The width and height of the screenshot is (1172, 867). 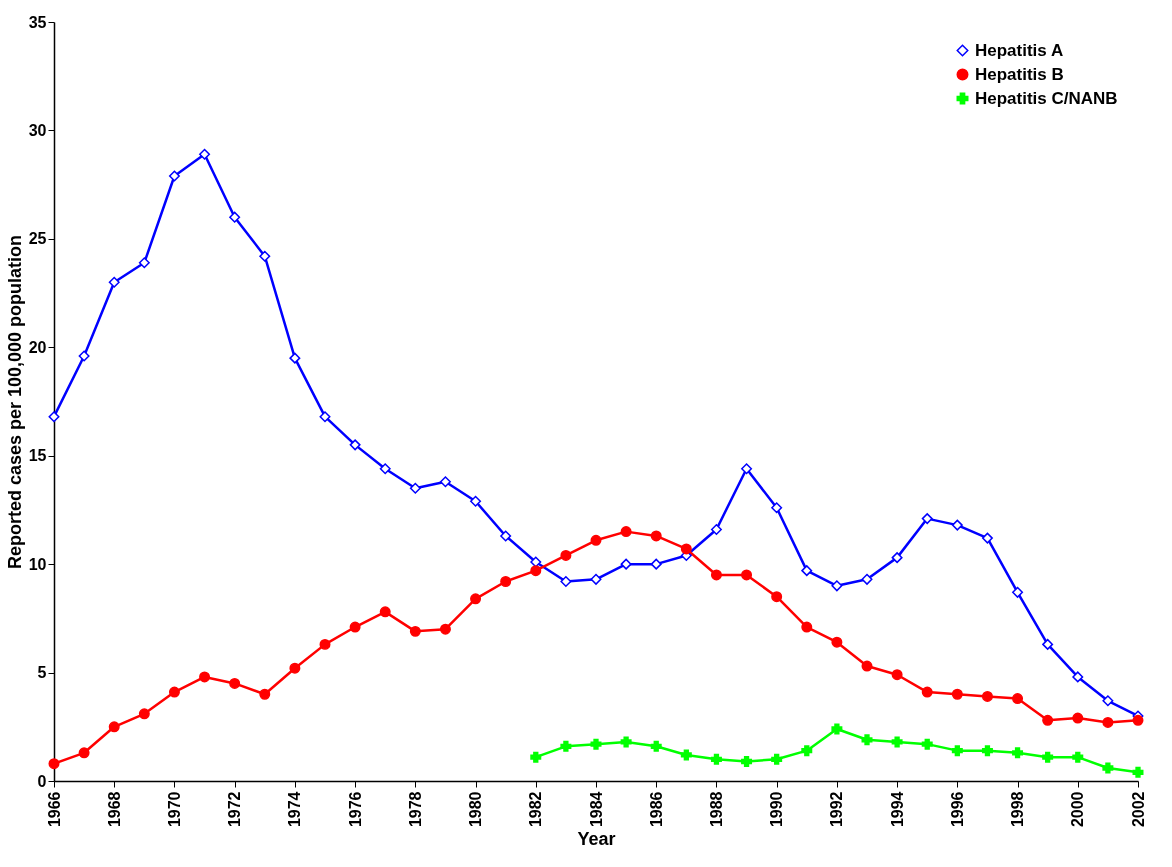 What do you see at coordinates (1046, 98) in the screenshot?
I see `legend-label: Hepatitis C/NANB` at bounding box center [1046, 98].